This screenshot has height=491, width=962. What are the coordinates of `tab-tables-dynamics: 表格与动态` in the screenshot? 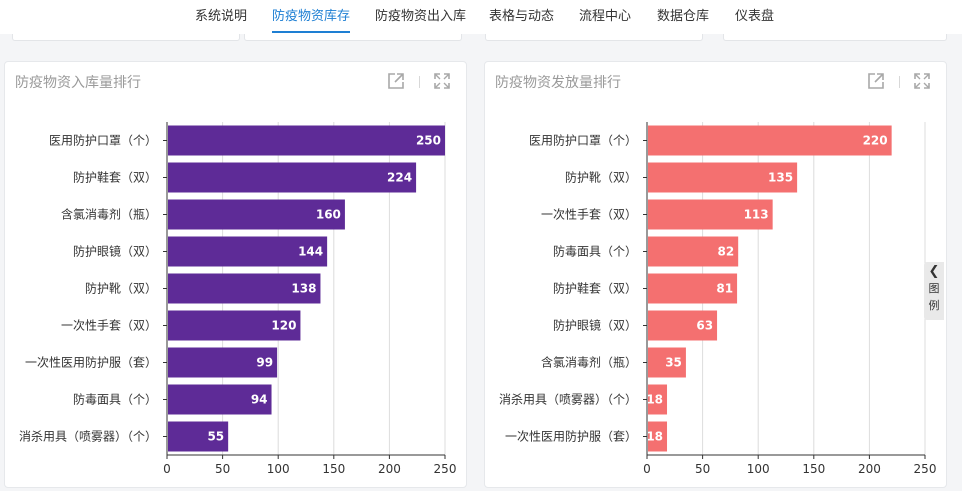 It's located at (522, 16).